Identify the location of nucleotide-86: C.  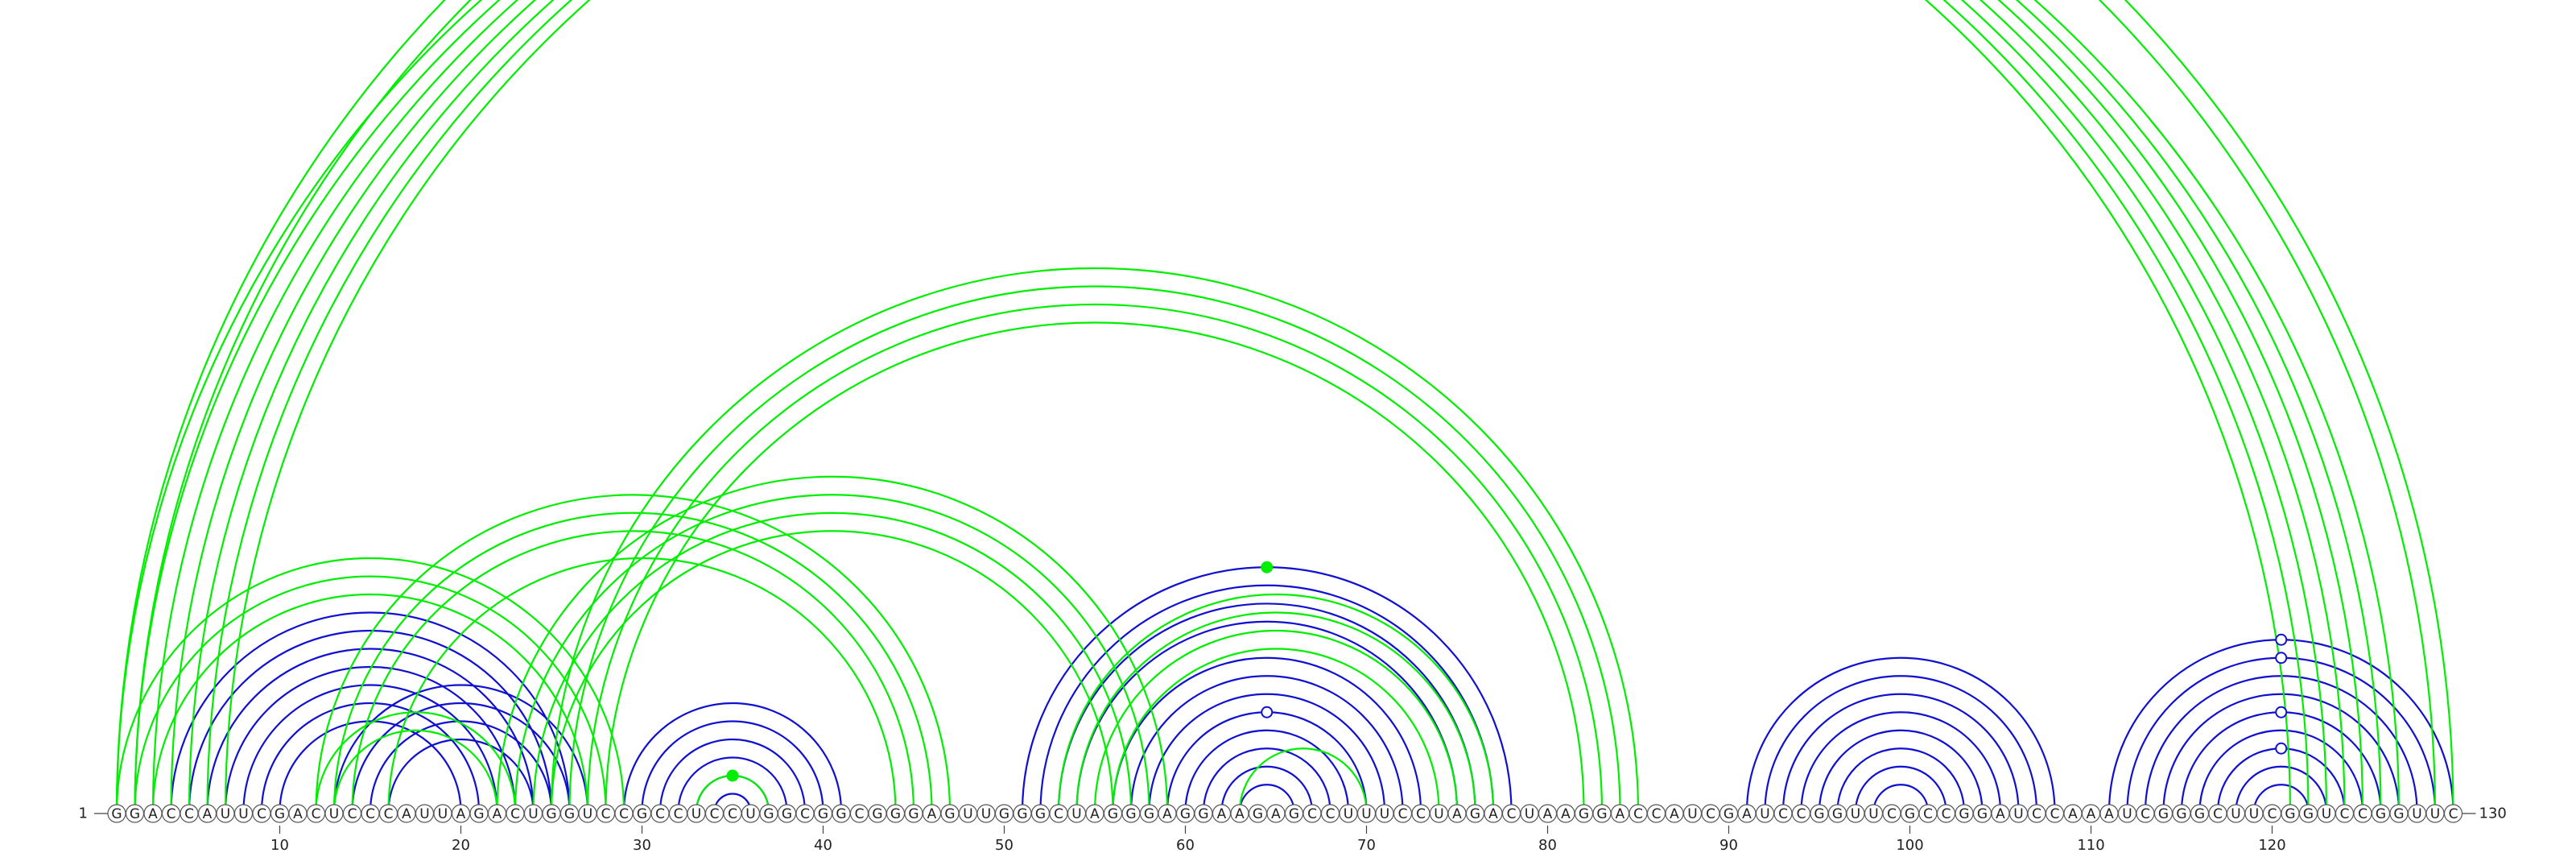
(1656, 813).